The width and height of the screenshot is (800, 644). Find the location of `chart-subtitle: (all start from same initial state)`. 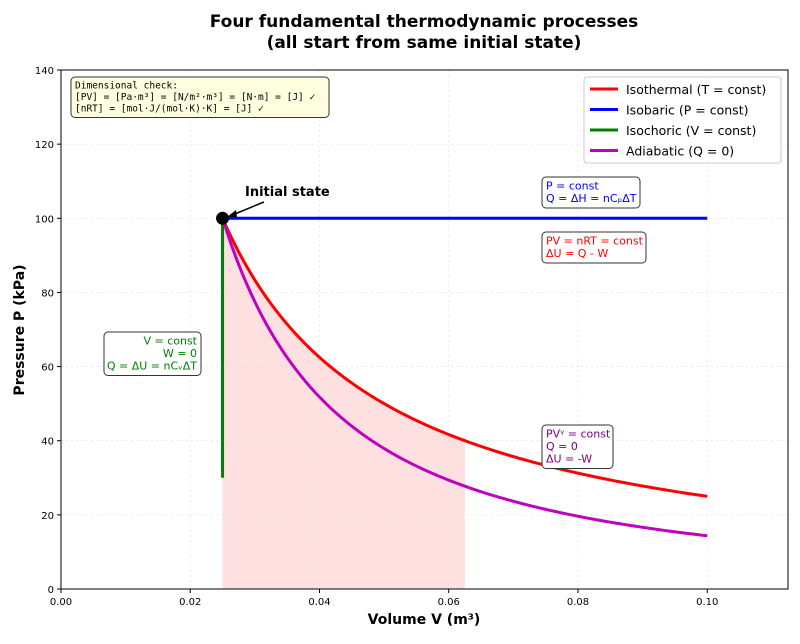

chart-subtitle: (all start from same initial state) is located at coordinates (424, 43).